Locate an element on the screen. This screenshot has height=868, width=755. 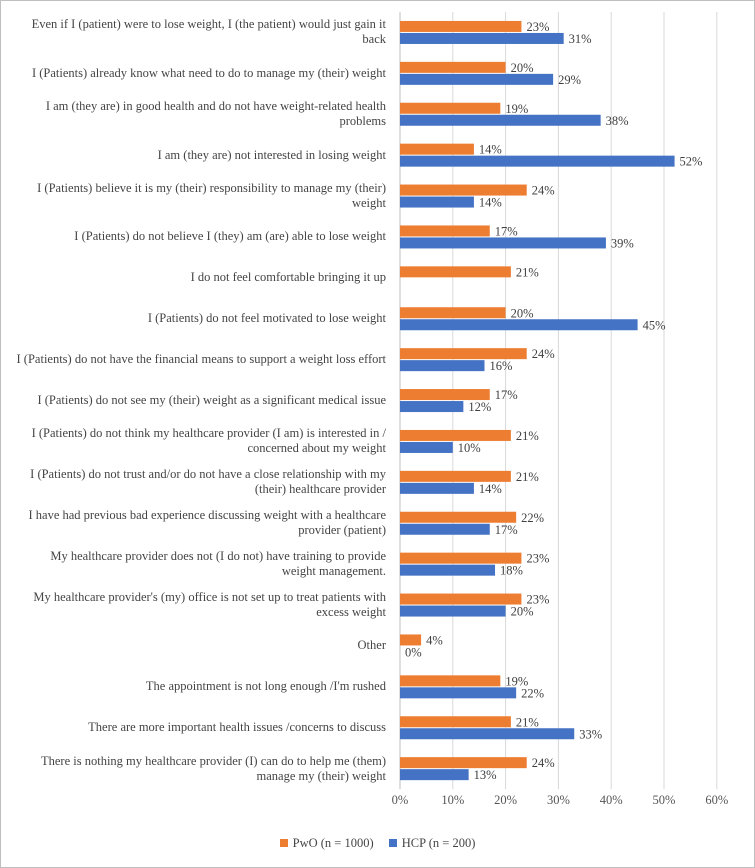
data-label-hcp: 18% is located at coordinates (511, 571).